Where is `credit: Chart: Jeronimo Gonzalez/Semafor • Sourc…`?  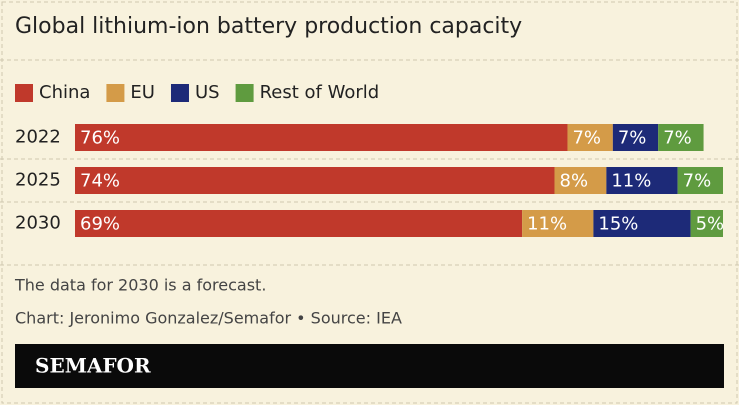
credit: Chart: Jeronimo Gonzalez/Semafor • Sourc… is located at coordinates (208, 318).